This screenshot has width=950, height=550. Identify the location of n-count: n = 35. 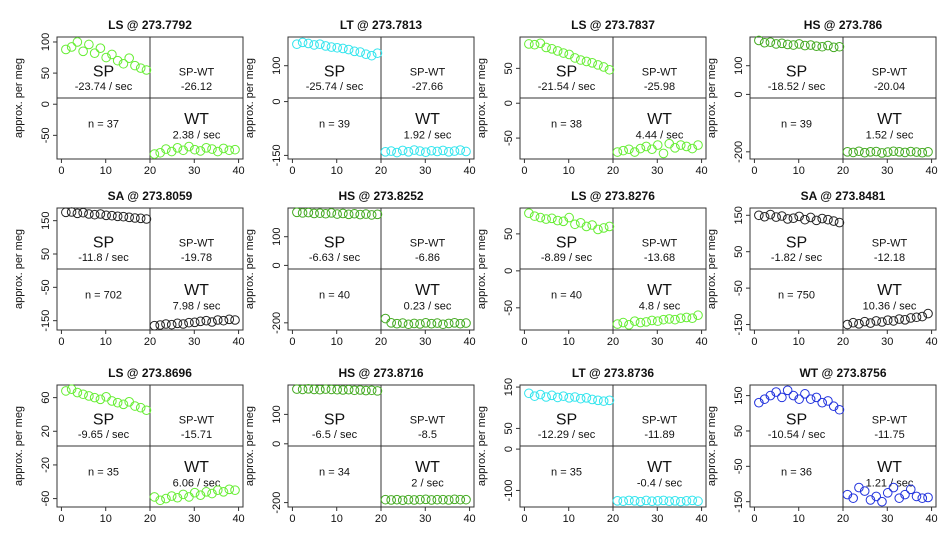
(566, 473).